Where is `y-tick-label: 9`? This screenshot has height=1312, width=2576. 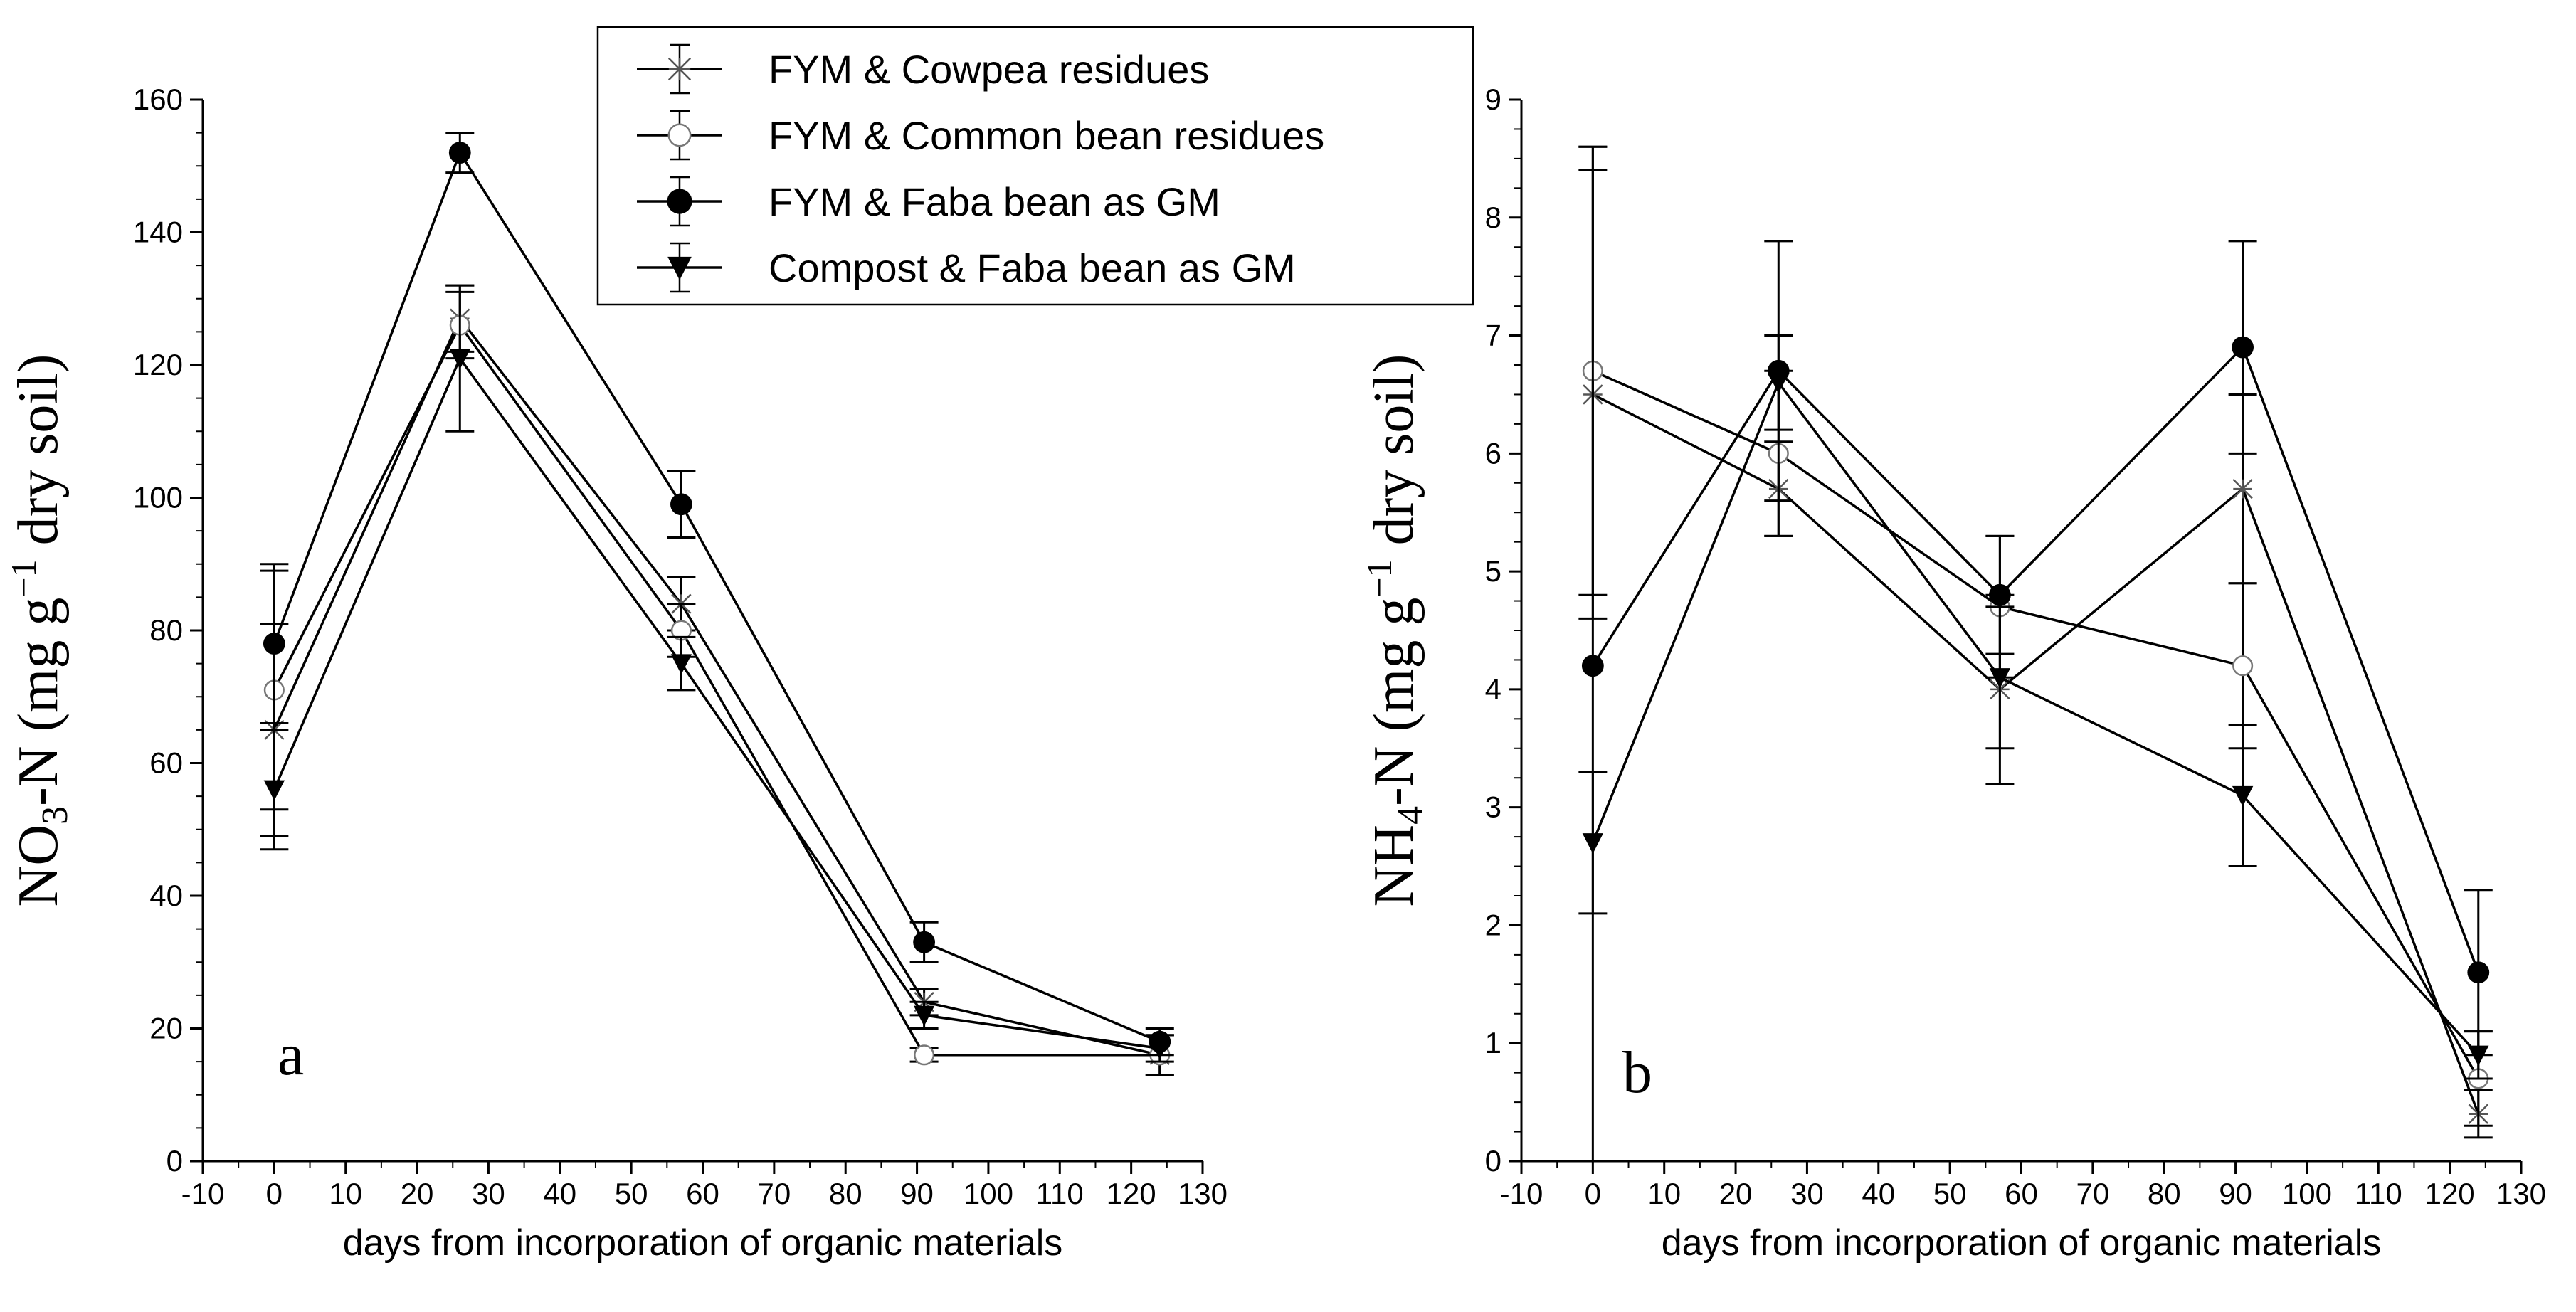
y-tick-label: 9 is located at coordinates (1493, 99).